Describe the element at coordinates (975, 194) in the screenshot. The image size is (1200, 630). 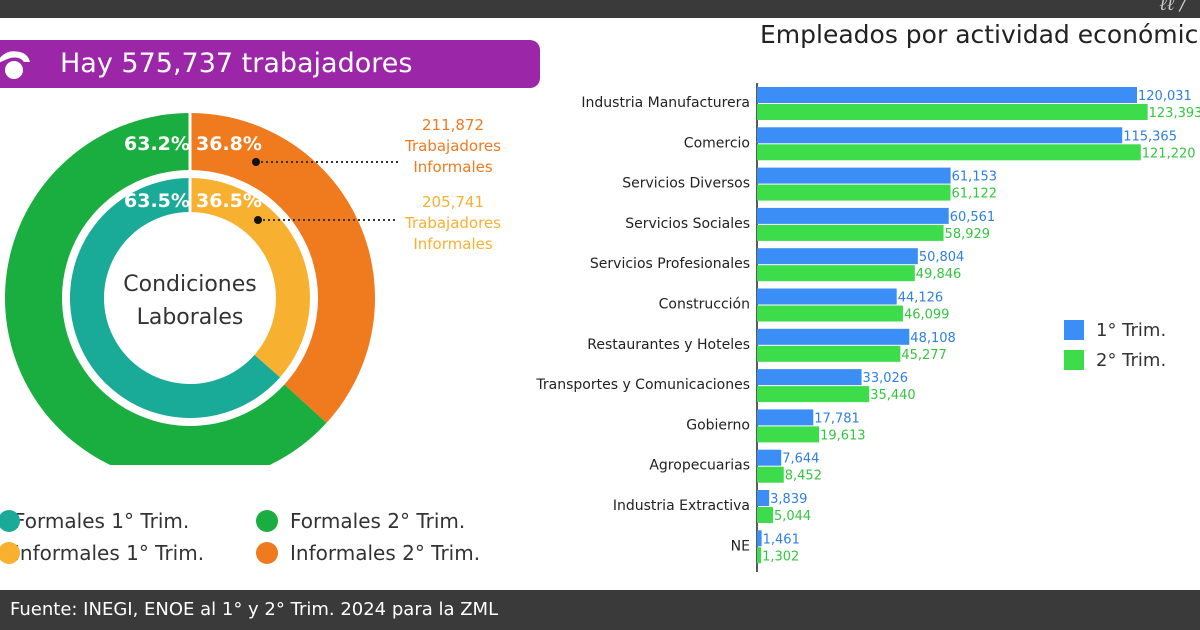
I see `data-label-series-2: 61,122` at that location.